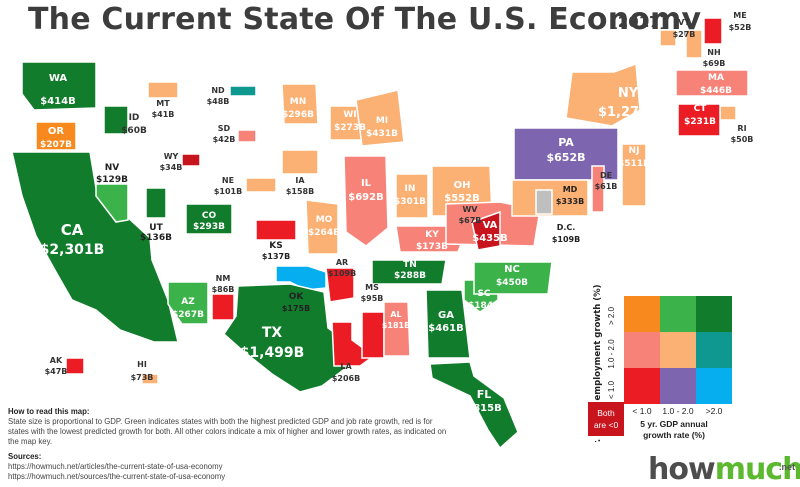 The image size is (800, 487). What do you see at coordinates (566, 239) in the screenshot?
I see `state-value-dc: $109B` at bounding box center [566, 239].